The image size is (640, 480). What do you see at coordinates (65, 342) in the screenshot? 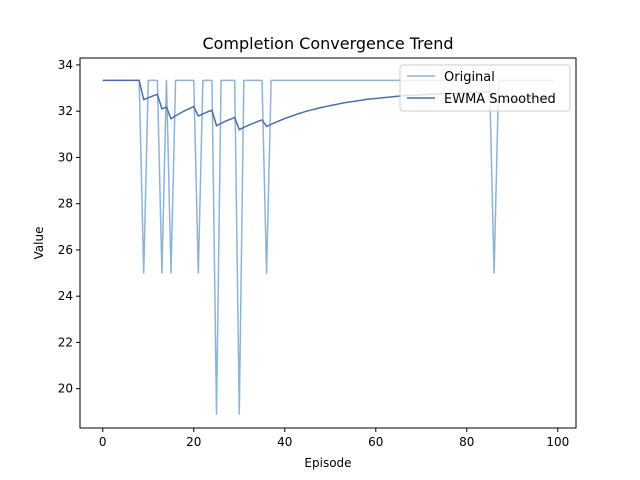
I see `y-tick-label: 22` at bounding box center [65, 342].